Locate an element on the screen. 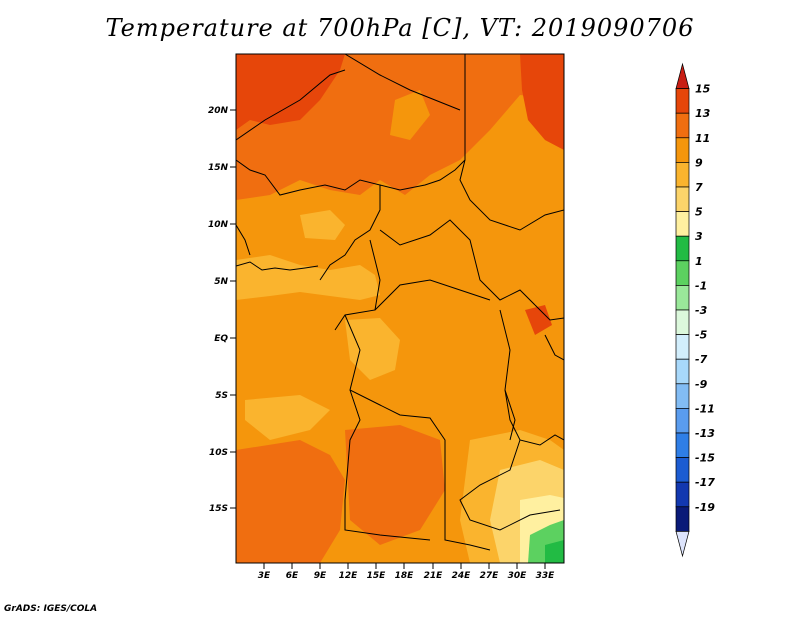 Image resolution: width=800 pixels, height=618 pixels. lon-axis: 3E 6E 9E 12E 15E 18E 21E 24E 27E 30E 33E is located at coordinates (406, 572).